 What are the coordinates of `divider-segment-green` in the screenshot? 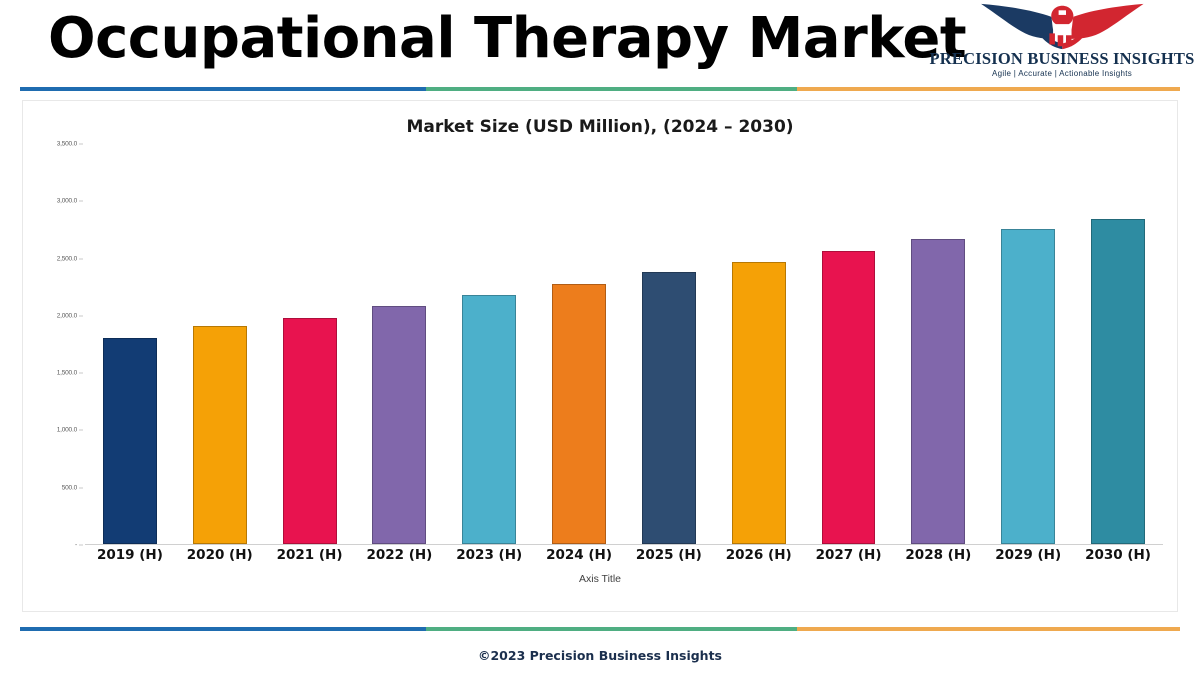 It's located at (612, 89).